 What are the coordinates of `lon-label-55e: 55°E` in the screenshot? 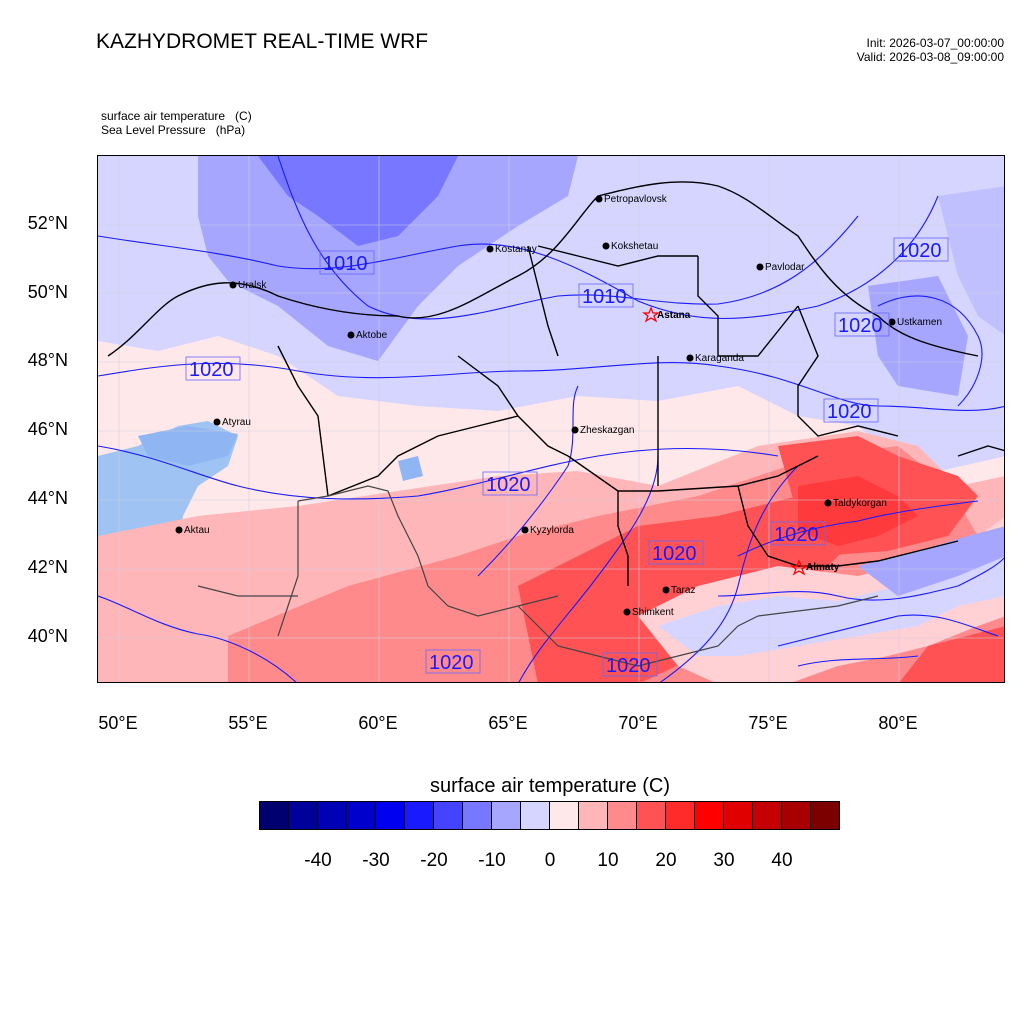 It's located at (248, 723).